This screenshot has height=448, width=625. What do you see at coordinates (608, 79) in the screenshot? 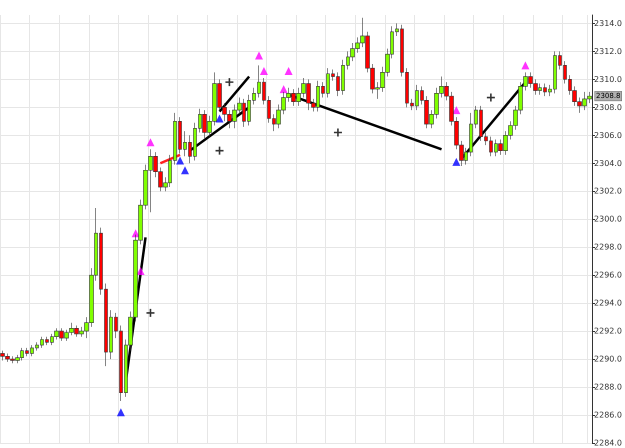
I see `y-tick-label: 2310.0` at bounding box center [608, 79].